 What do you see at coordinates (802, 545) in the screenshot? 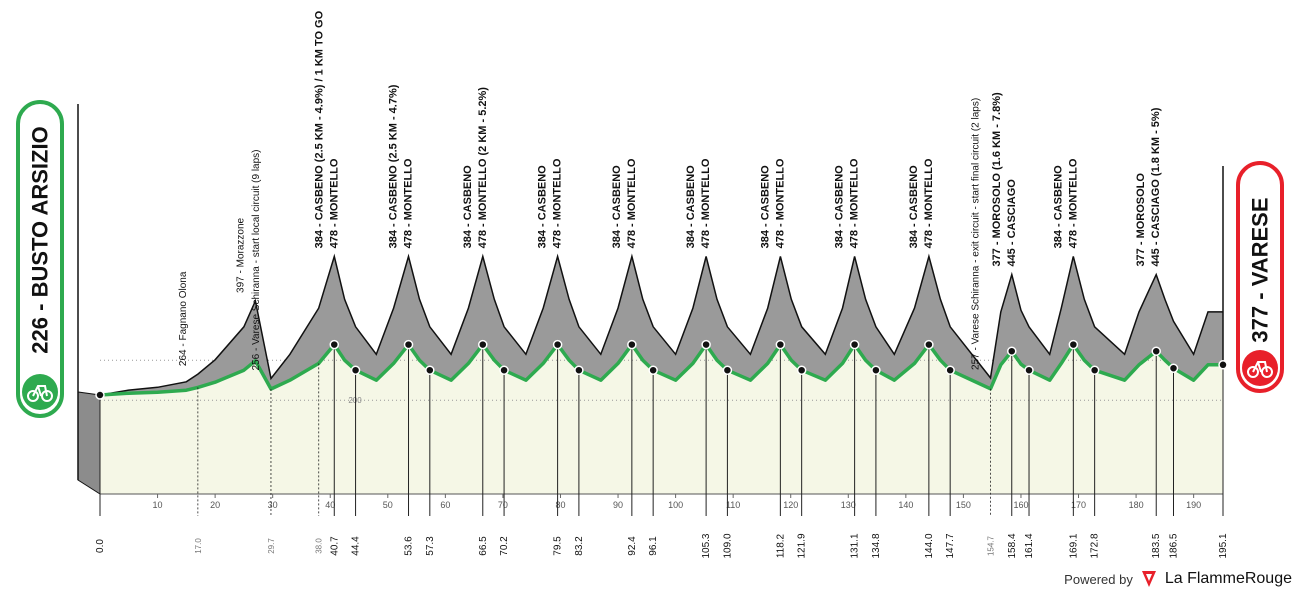
I see `km-marker-label: 121.9` at bounding box center [802, 545].